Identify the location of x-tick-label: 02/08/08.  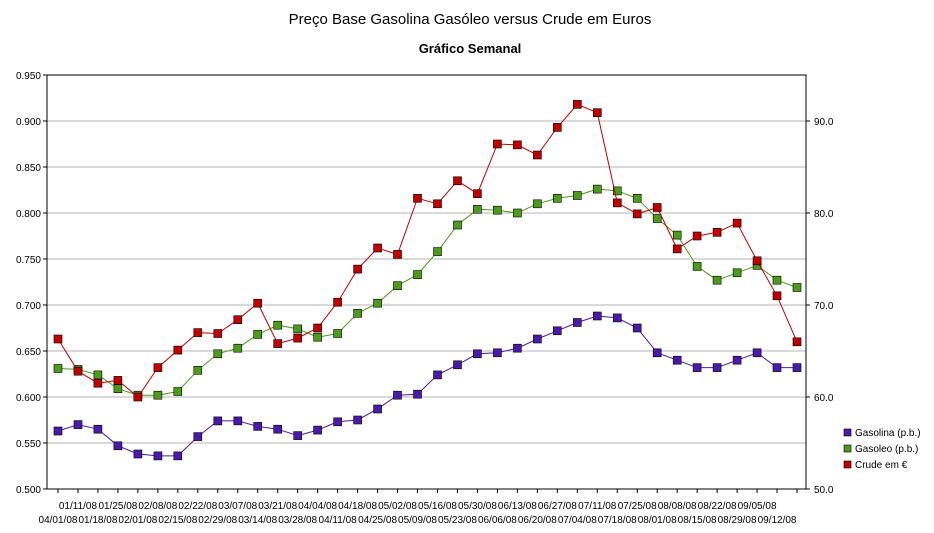
(157, 506).